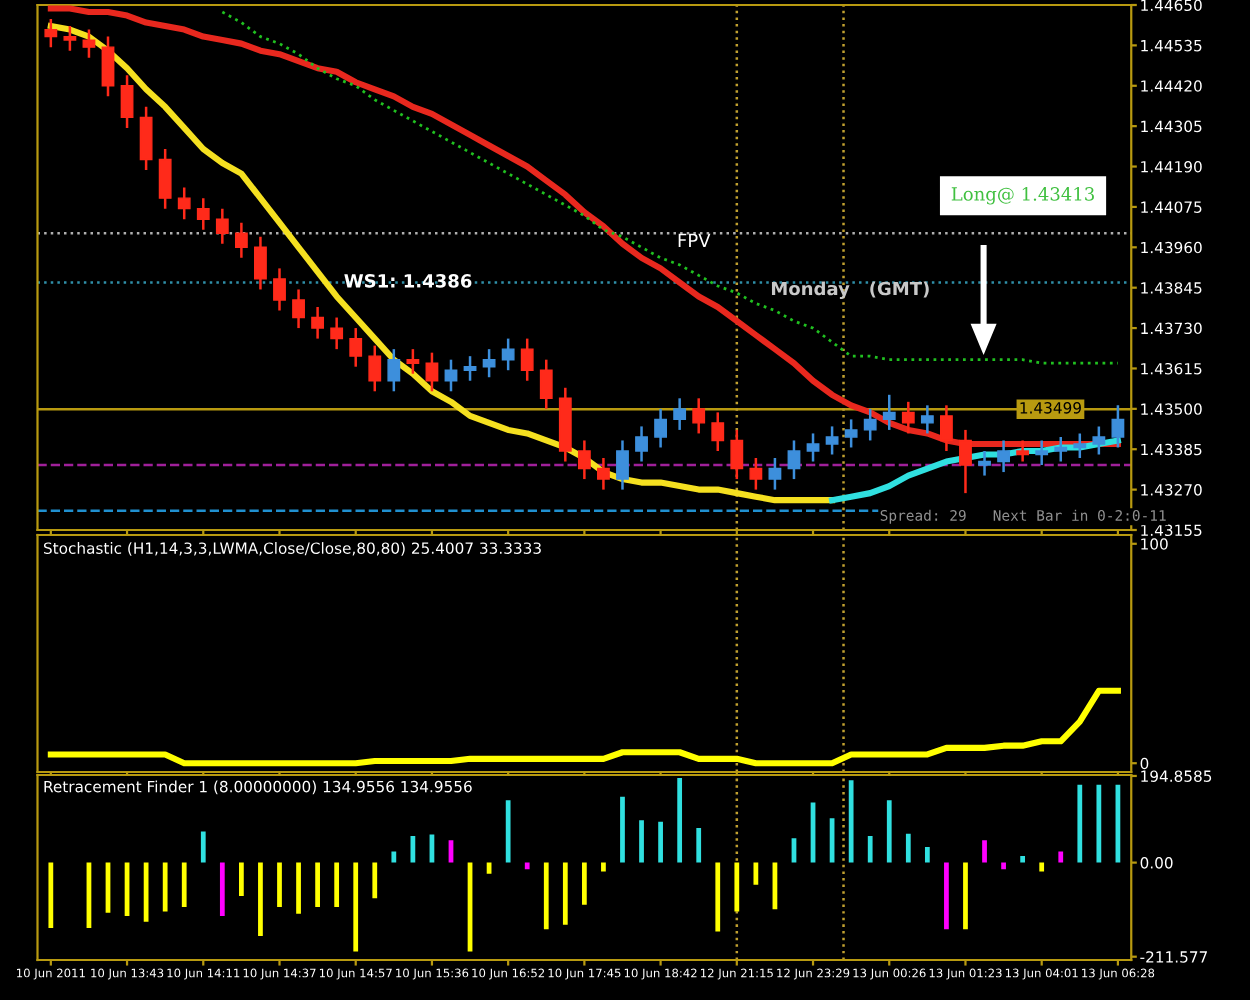  What do you see at coordinates (408, 281) in the screenshot?
I see `ref-line-label: WS1: 1.4386` at bounding box center [408, 281].